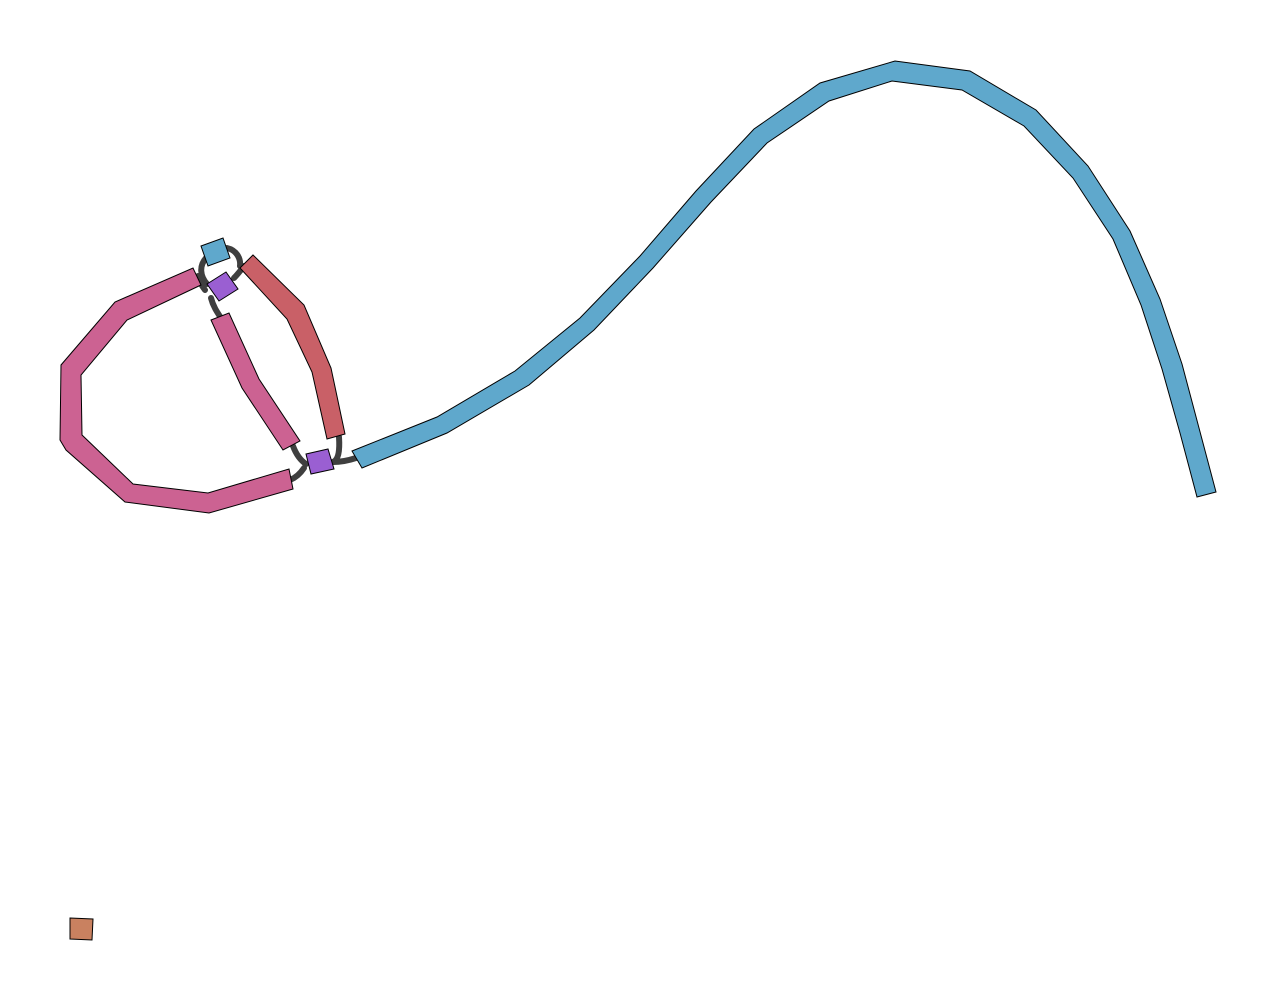 This screenshot has width=1277, height=1000. What do you see at coordinates (255, 381) in the screenshot?
I see `inner-magenta-segment` at bounding box center [255, 381].